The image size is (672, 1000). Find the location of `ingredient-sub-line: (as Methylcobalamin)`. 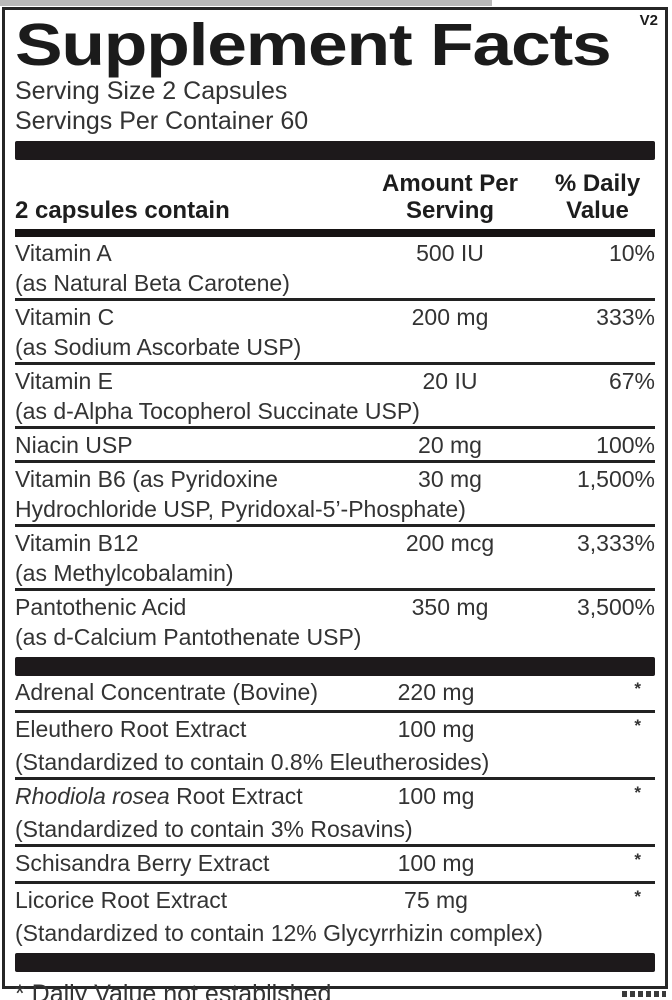

ingredient-sub-line: (as Methylcobalamin) is located at coordinates (124, 573).